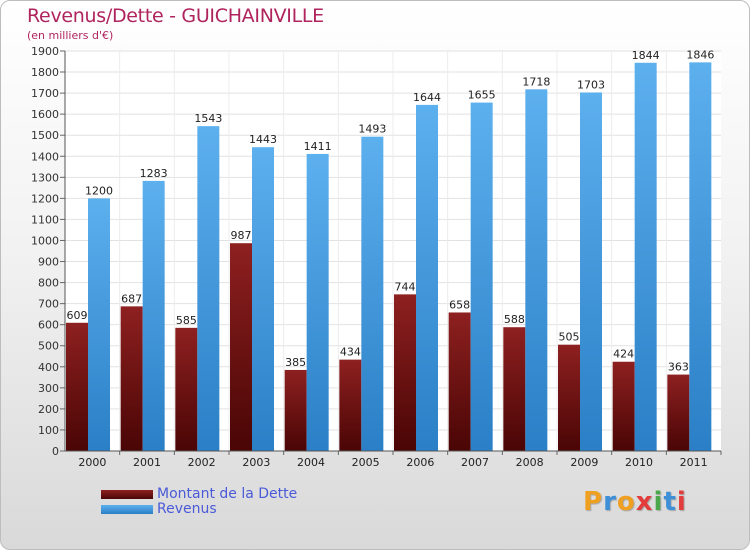  Describe the element at coordinates (99, 190) in the screenshot. I see `data-label: 1200` at that location.